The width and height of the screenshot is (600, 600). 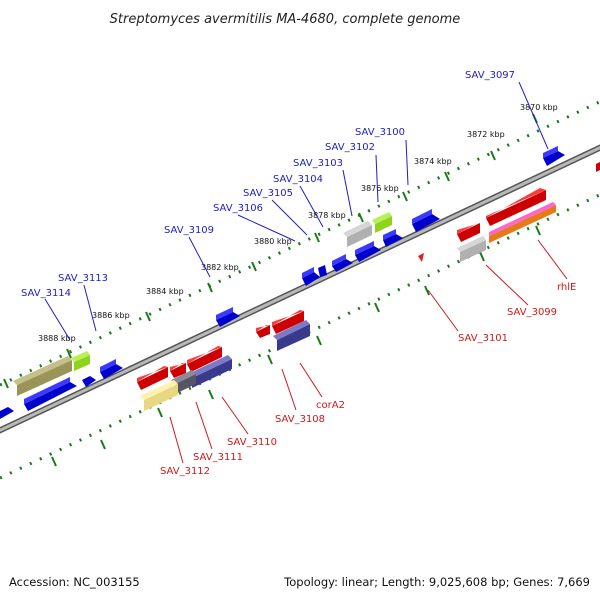 What do you see at coordinates (298, 179) in the screenshot?
I see `gene-label-top: SAV_3104` at bounding box center [298, 179].